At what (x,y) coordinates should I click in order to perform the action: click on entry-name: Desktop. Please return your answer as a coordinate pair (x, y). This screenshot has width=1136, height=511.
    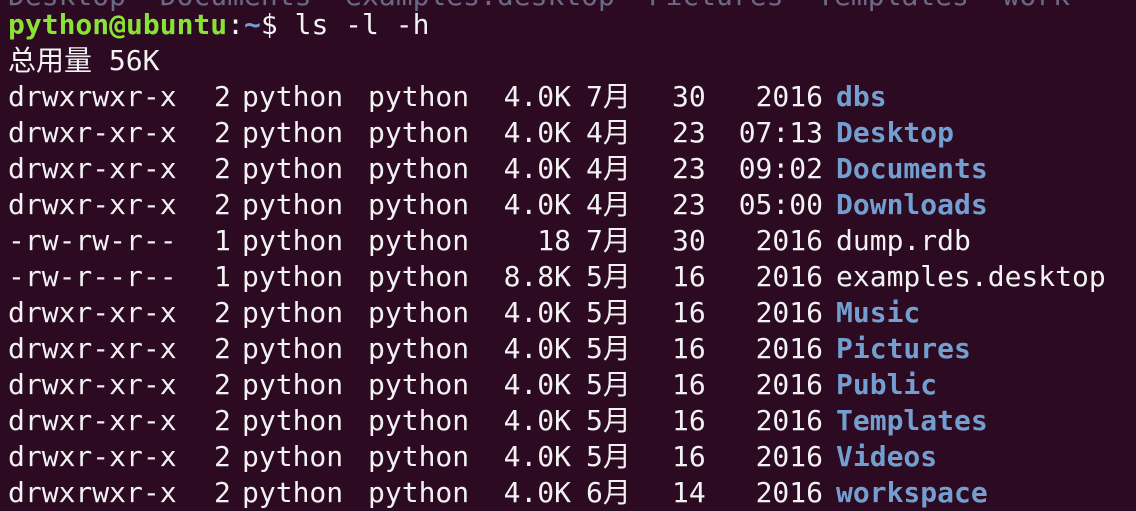
    Looking at the image, I should click on (895, 132).